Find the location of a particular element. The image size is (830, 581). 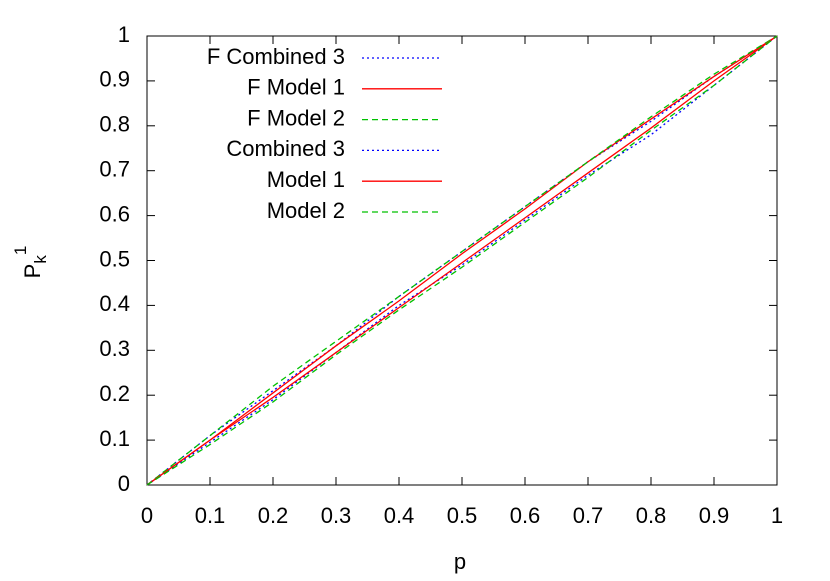

y-tick-label: 0.5 is located at coordinates (114, 258).